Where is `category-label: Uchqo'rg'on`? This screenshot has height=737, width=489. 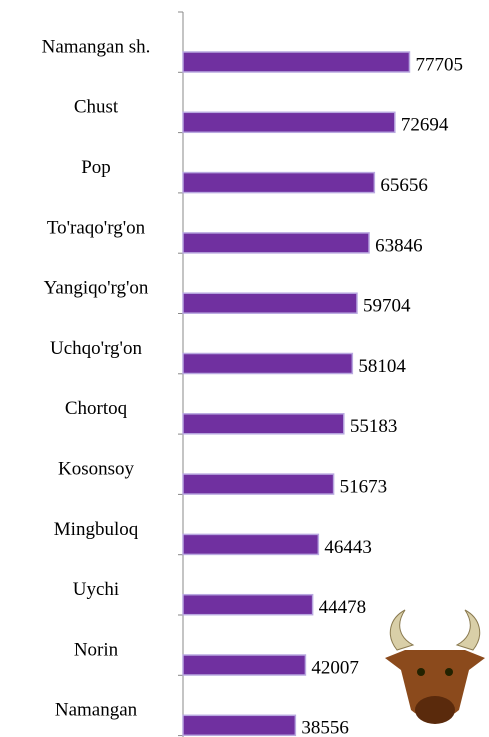 category-label: Uchqo'rg'on is located at coordinates (96, 348).